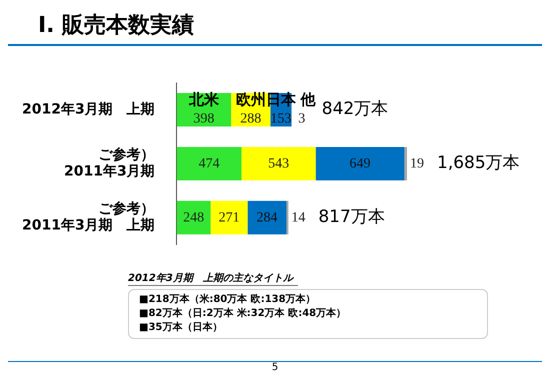  I want to click on data-label: 271, so click(229, 218).